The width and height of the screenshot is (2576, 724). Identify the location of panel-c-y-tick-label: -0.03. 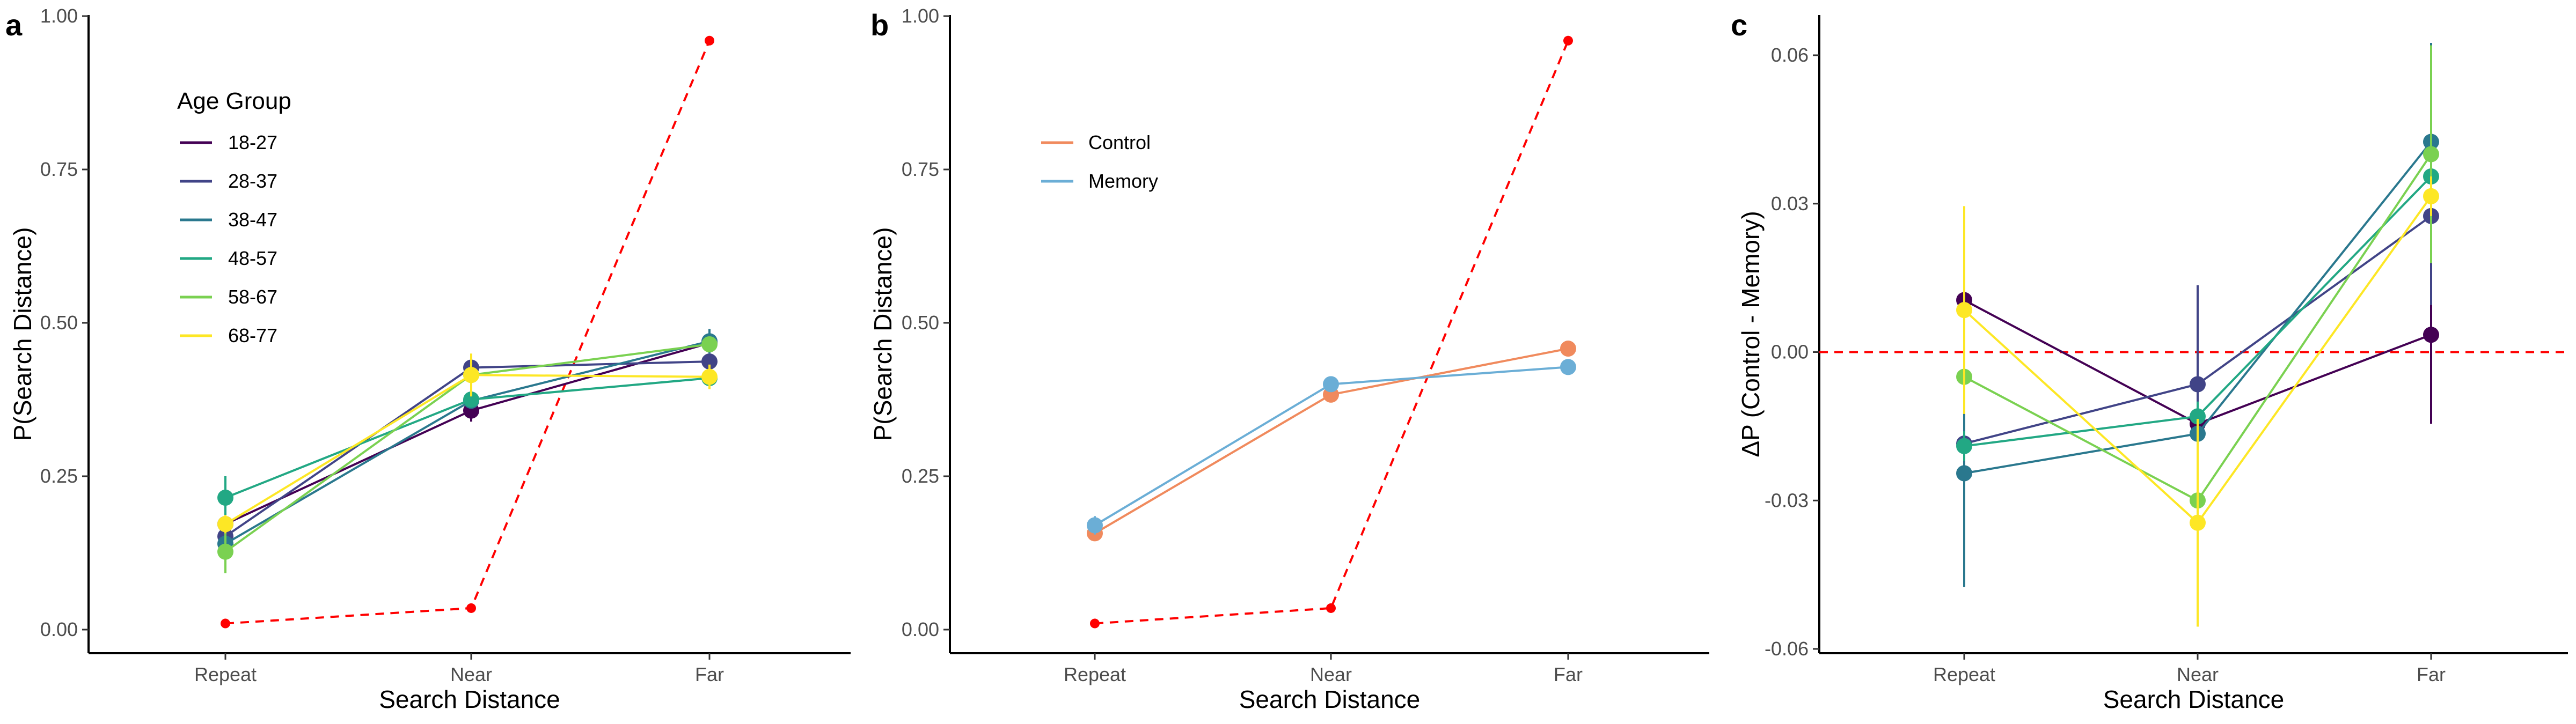
(1787, 500).